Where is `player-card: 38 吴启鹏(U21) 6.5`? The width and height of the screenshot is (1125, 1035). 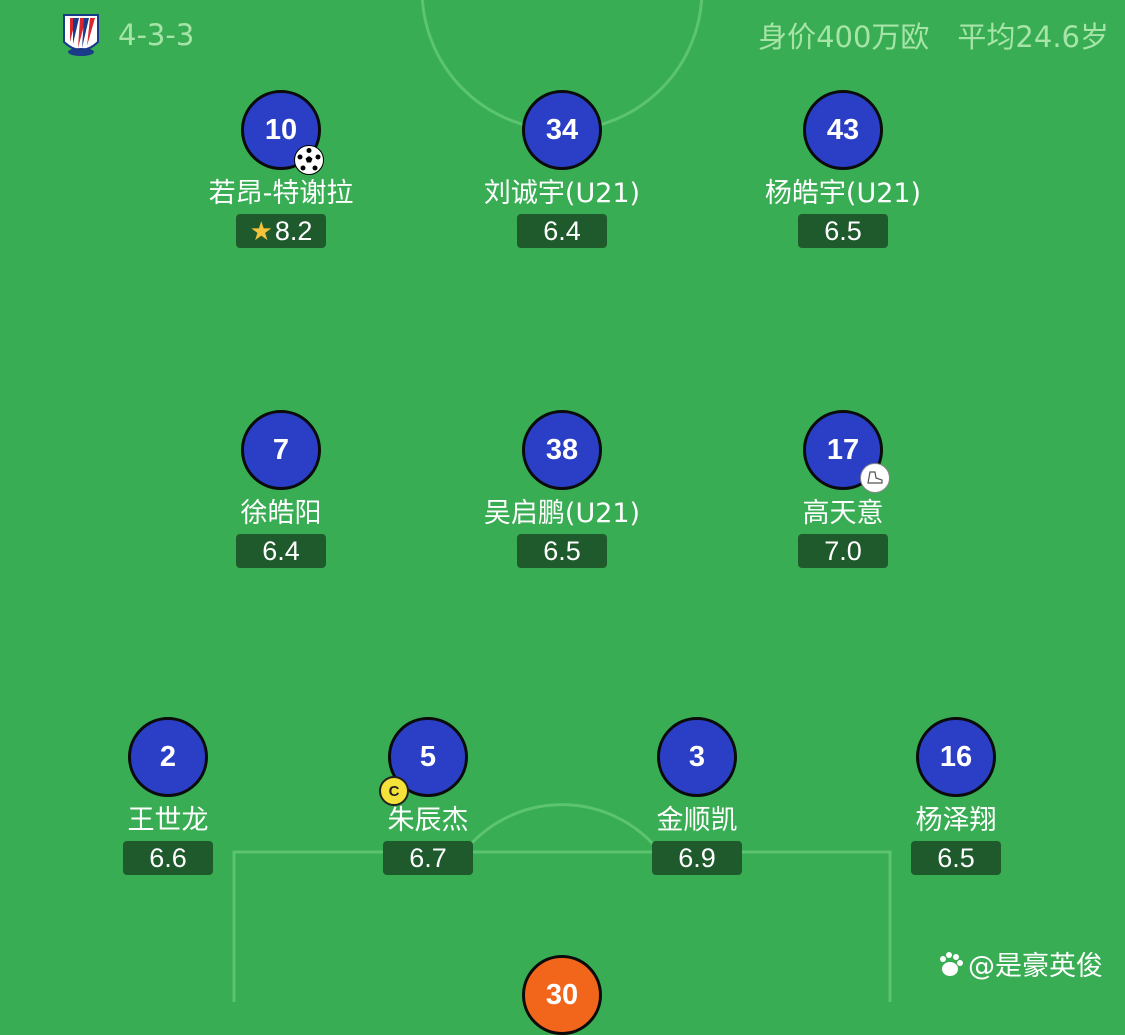 player-card: 38 吴启鹏(U21) 6.5 is located at coordinates (562, 489).